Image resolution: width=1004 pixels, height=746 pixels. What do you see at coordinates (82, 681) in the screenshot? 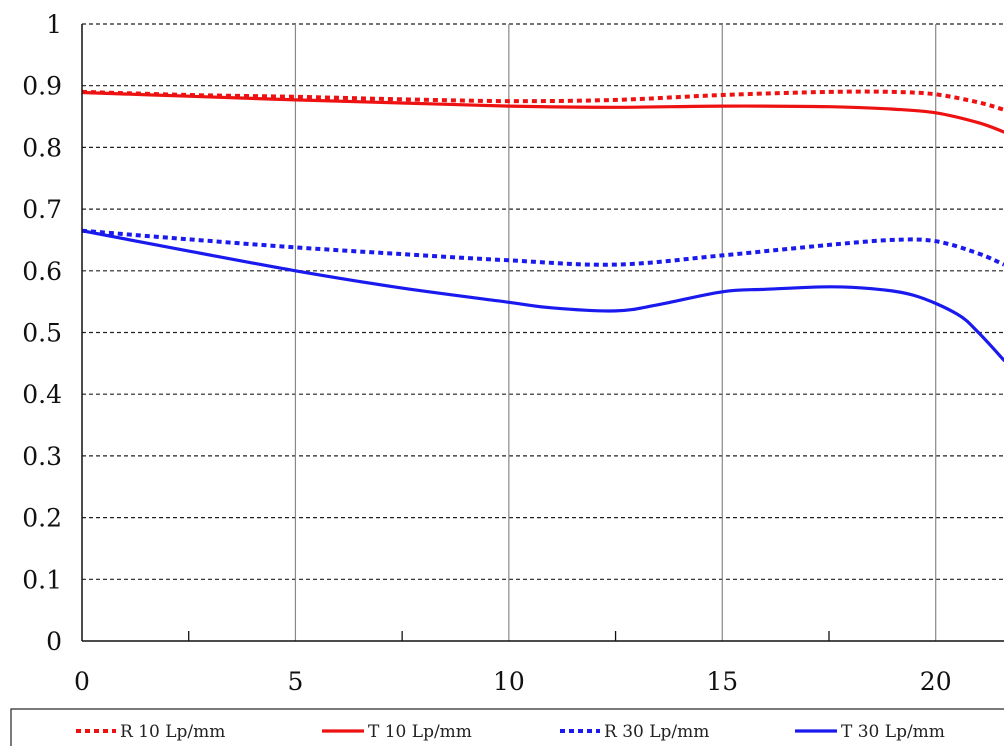
I see `x-tick-label: 0` at bounding box center [82, 681].